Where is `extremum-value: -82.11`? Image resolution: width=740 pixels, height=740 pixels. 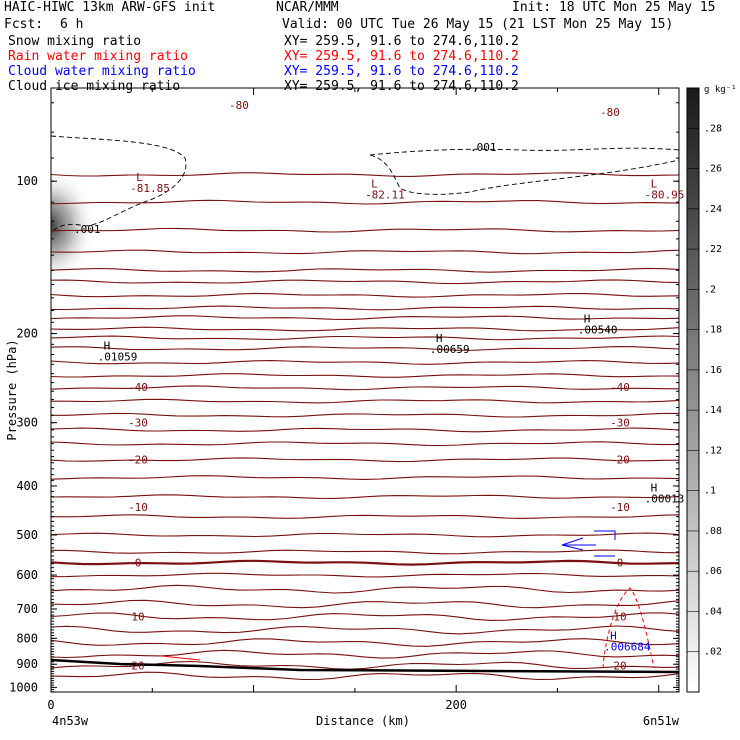 extremum-value: -82.11 is located at coordinates (385, 195).